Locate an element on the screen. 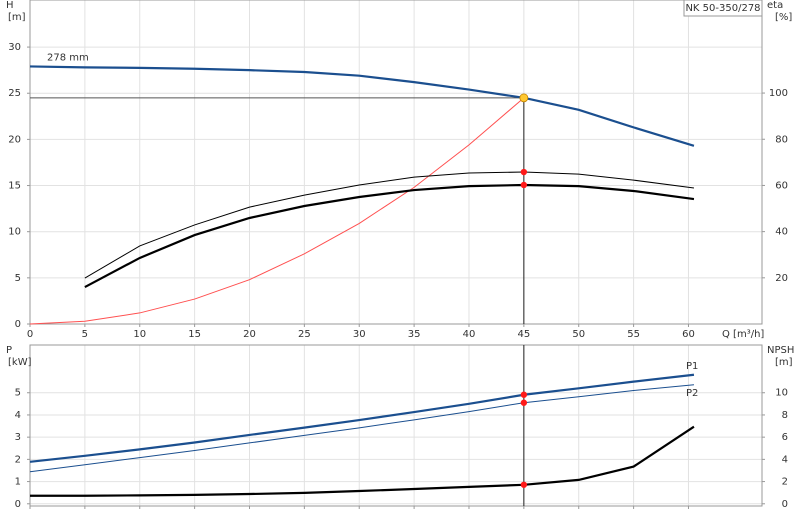 This screenshot has width=800, height=520. y2-axis-label: NPSH is located at coordinates (780, 350).